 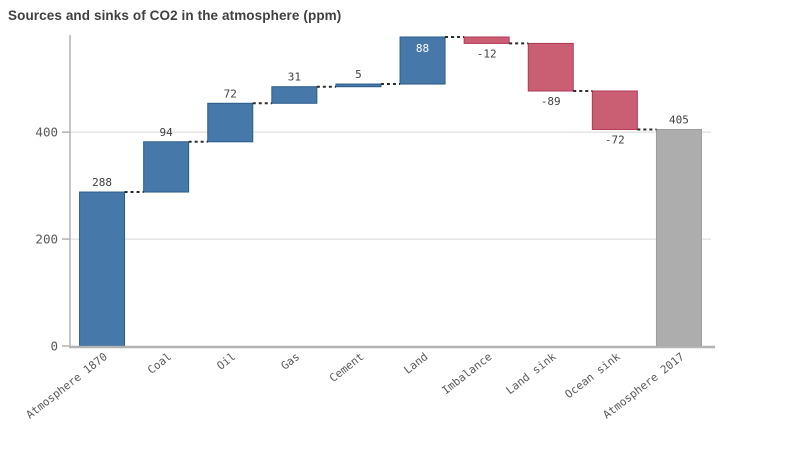 What do you see at coordinates (54, 346) in the screenshot?
I see `y-tick-label-0: 0` at bounding box center [54, 346].